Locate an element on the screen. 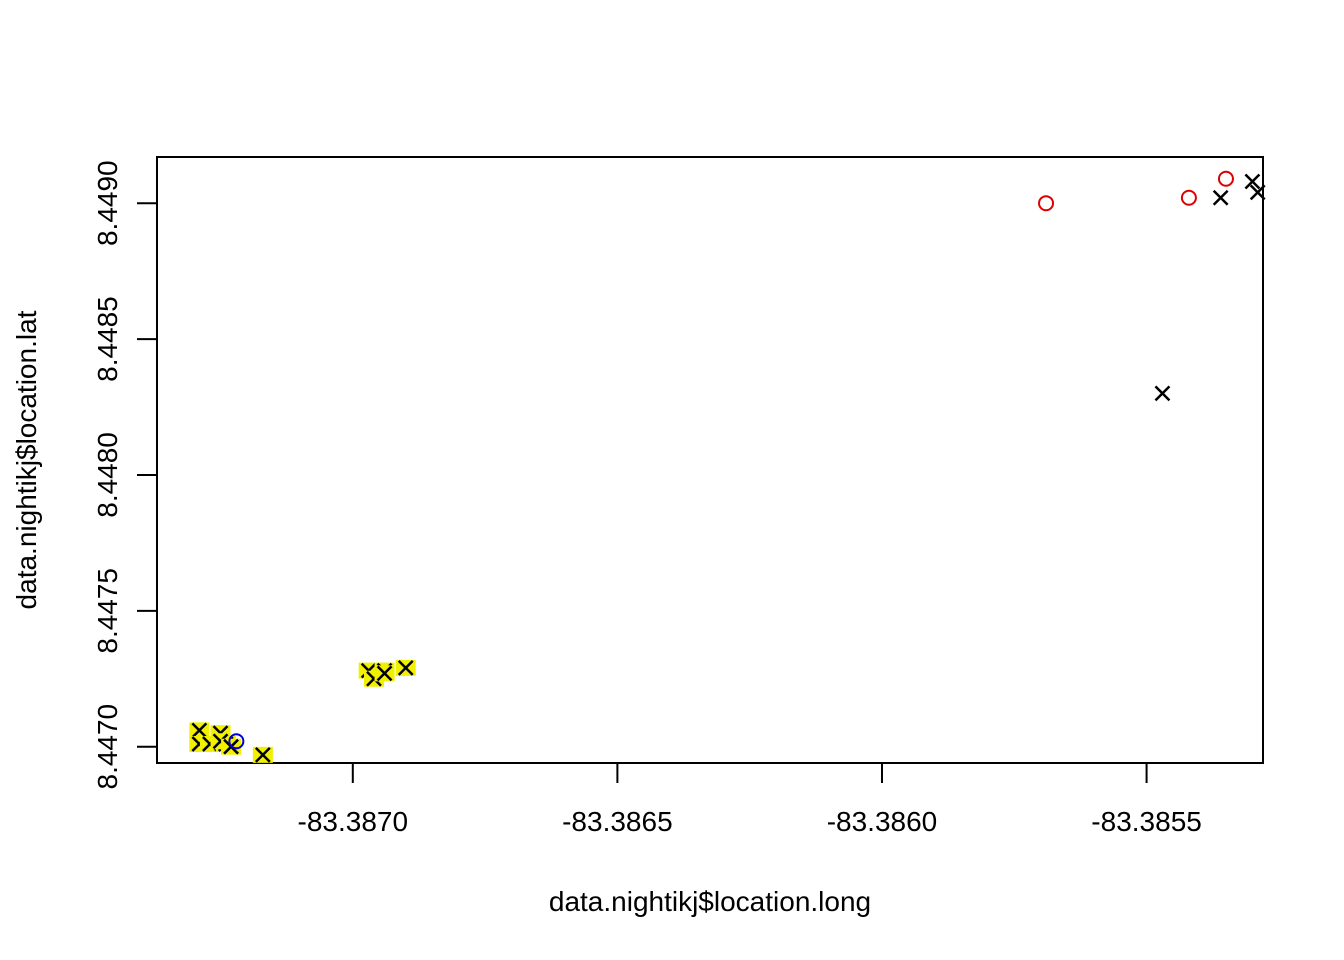  y-axis: 8.4470 8.4475 8.4480 8.4485 8.4490 is located at coordinates (125, 475).